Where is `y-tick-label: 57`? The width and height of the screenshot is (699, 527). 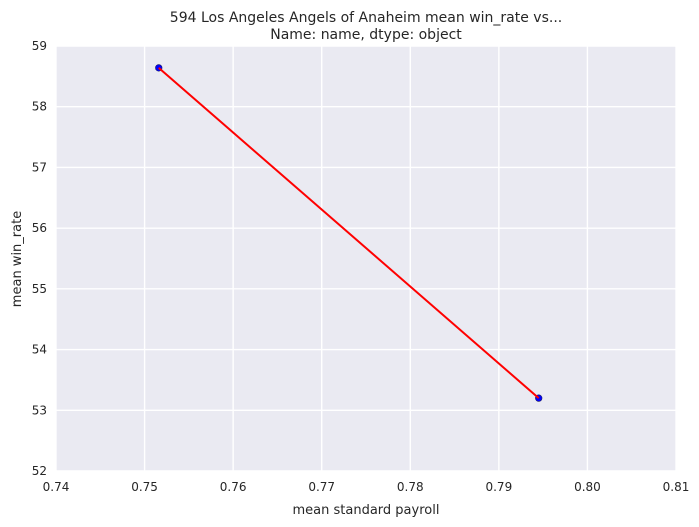
y-tick-label: 57 is located at coordinates (39, 167).